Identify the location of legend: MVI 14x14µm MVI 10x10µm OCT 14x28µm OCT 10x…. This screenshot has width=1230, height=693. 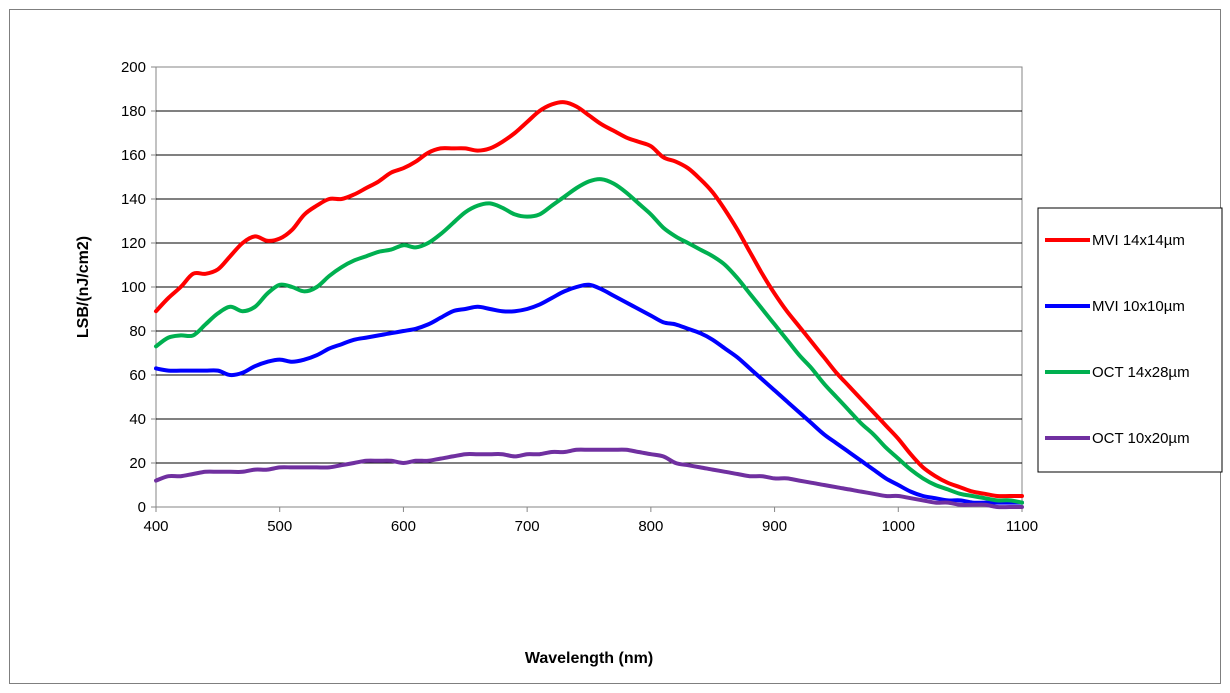
(1130, 340).